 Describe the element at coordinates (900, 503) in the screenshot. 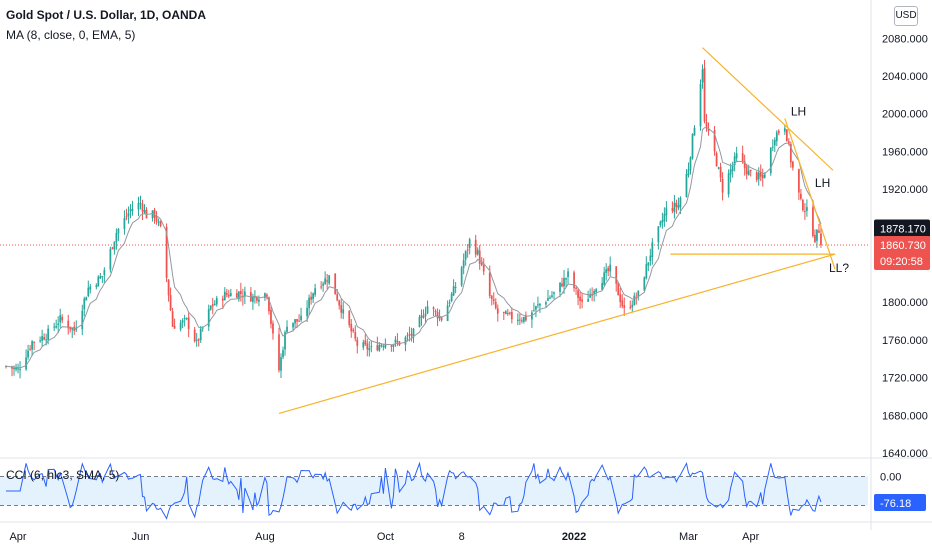

I see `cci-value-tag-bg` at that location.